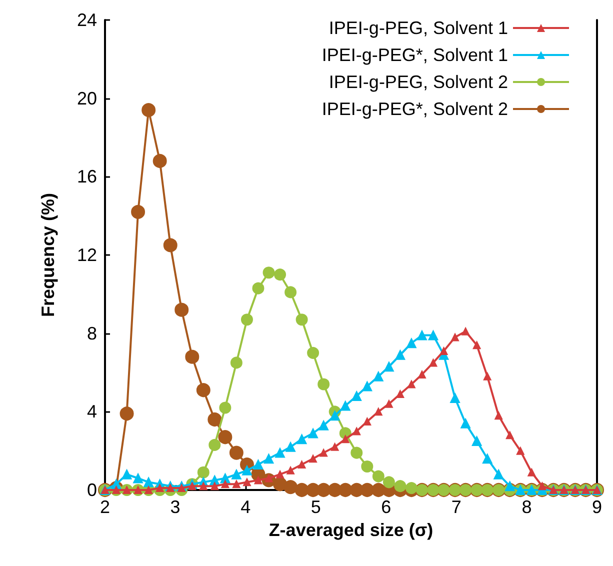  What do you see at coordinates (86, 255) in the screenshot?
I see `y-tick-label: 12` at bounding box center [86, 255].